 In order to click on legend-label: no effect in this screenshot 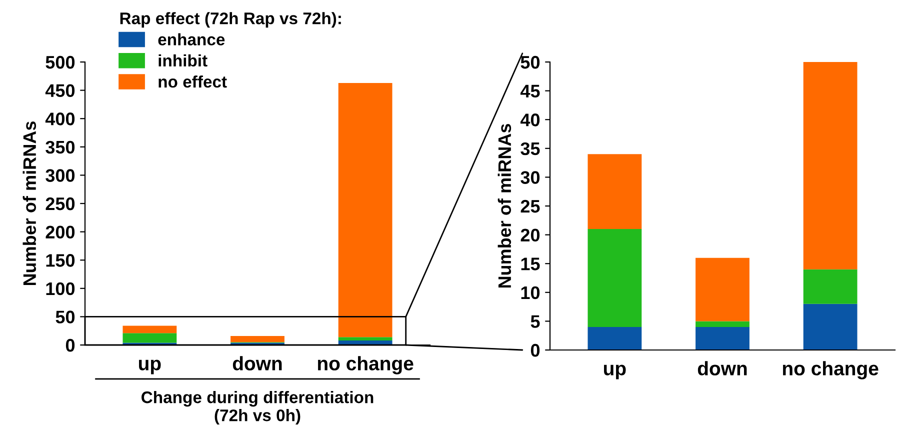, I will do `click(192, 81)`.